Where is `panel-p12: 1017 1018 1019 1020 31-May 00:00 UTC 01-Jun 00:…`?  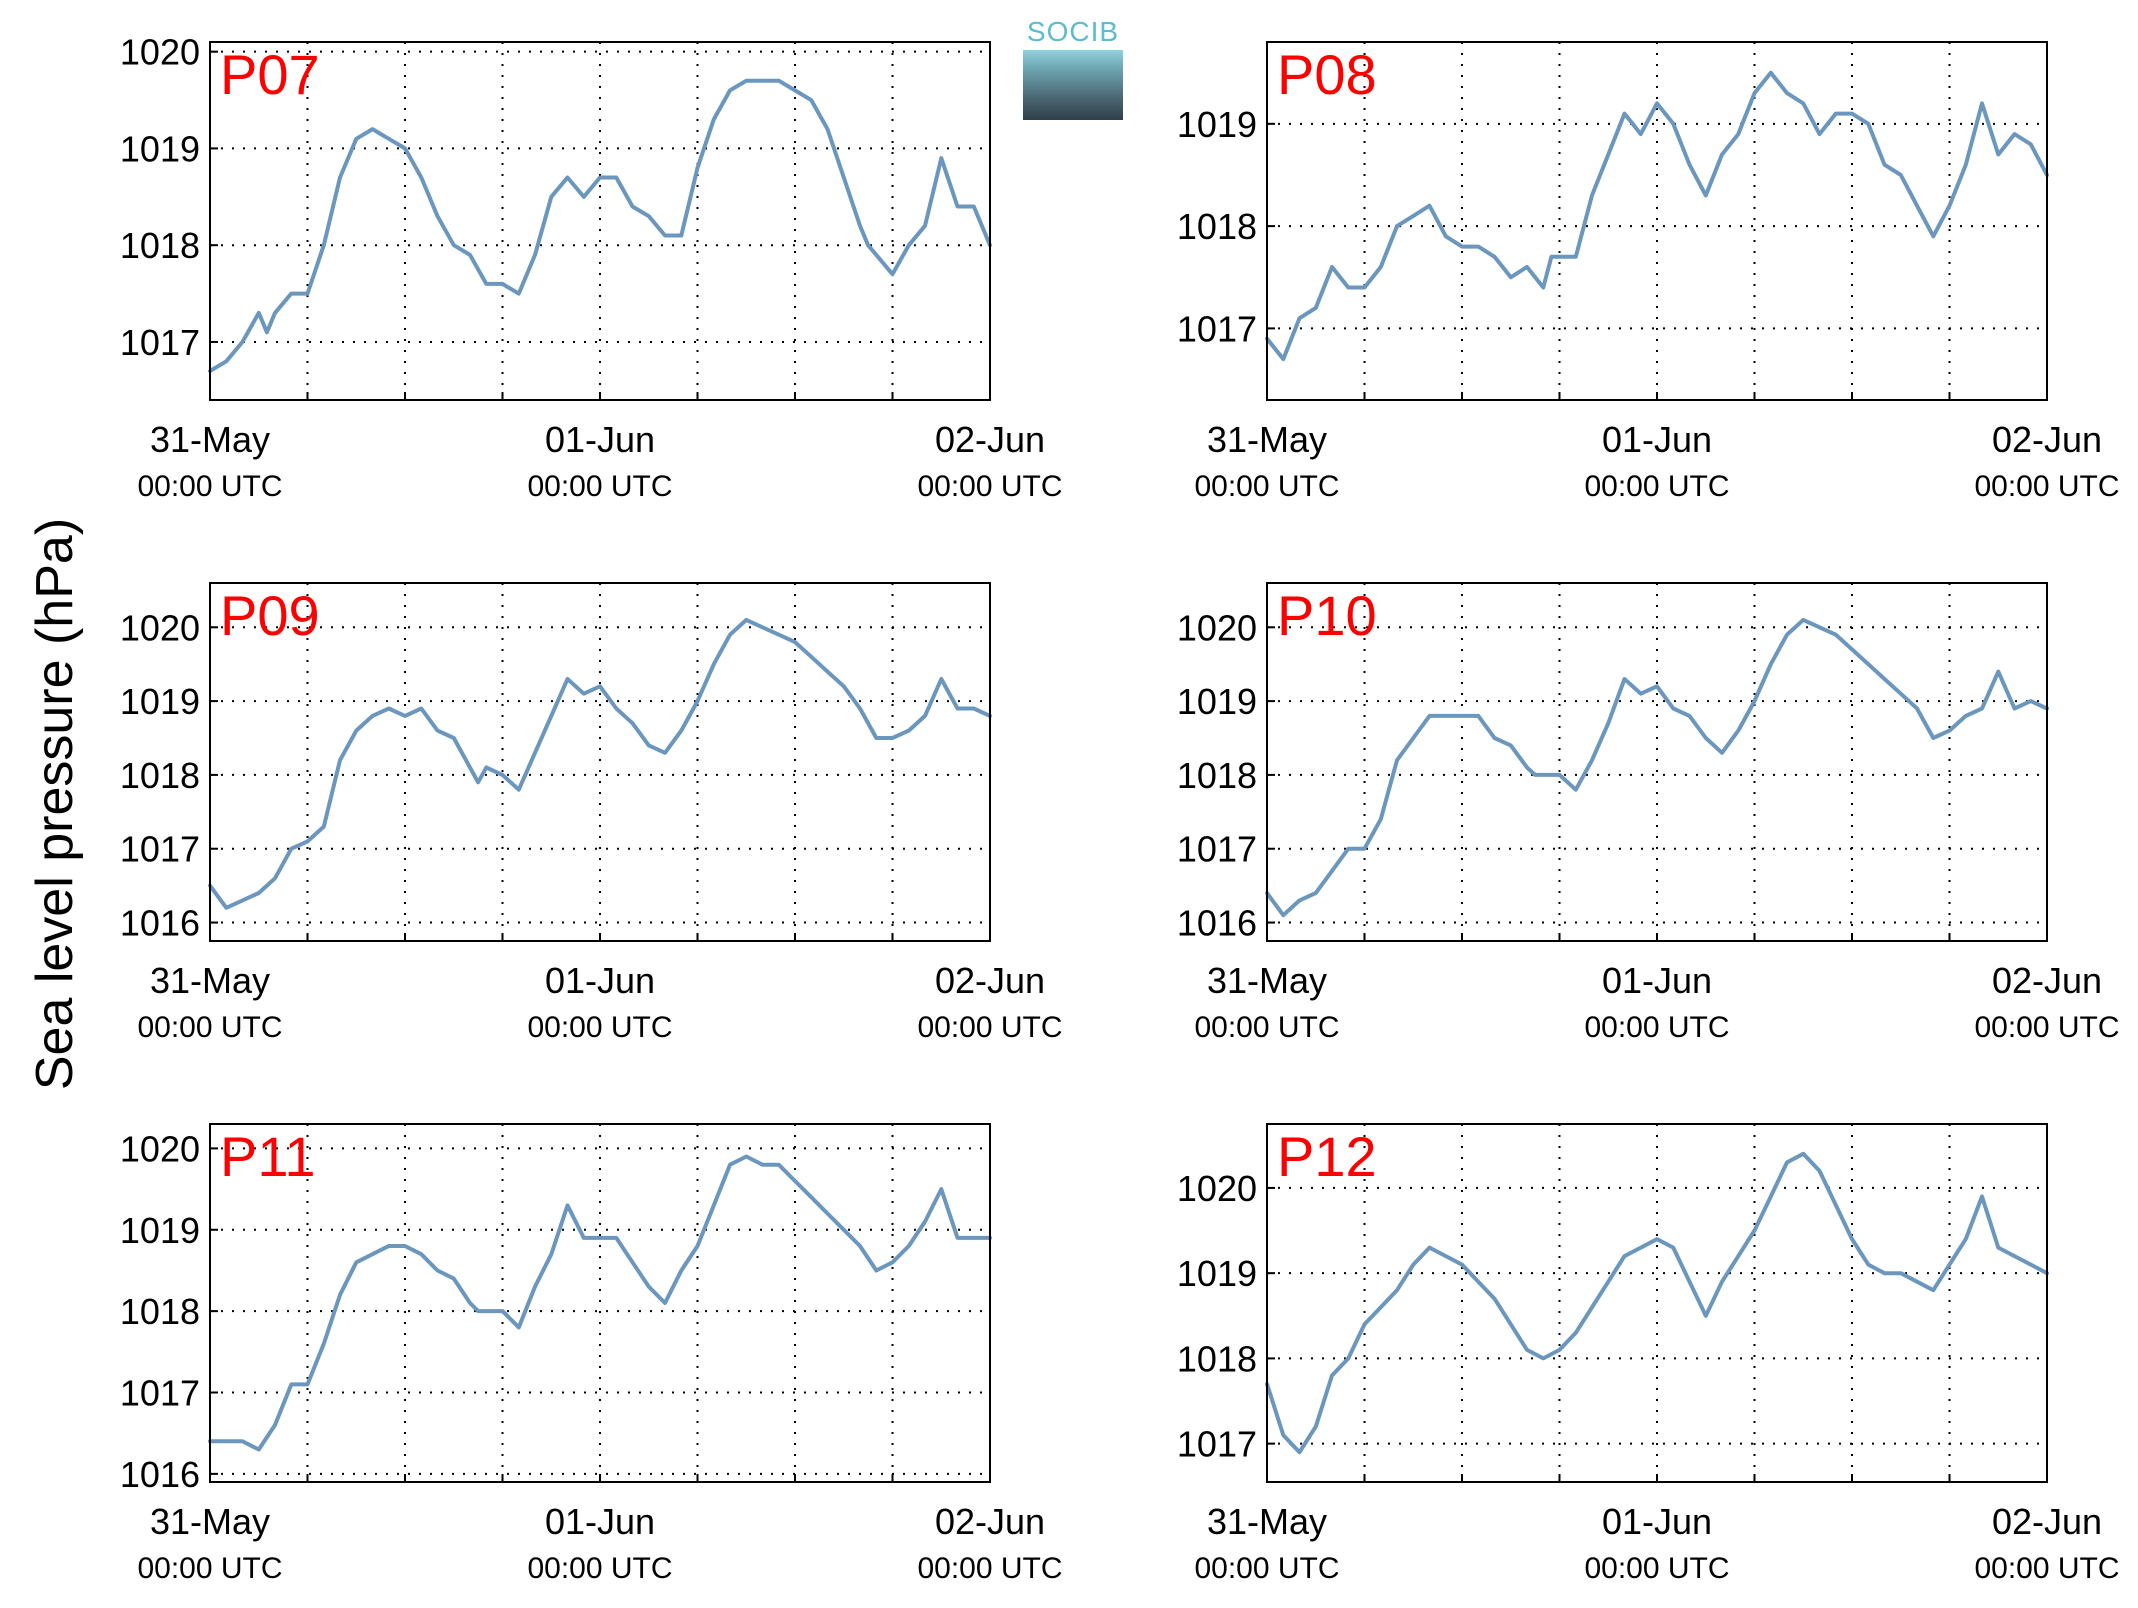
panel-p12: 1017 1018 1019 1020 31-May 00:00 UTC 01-Jun 00:… is located at coordinates (1648, 1354).